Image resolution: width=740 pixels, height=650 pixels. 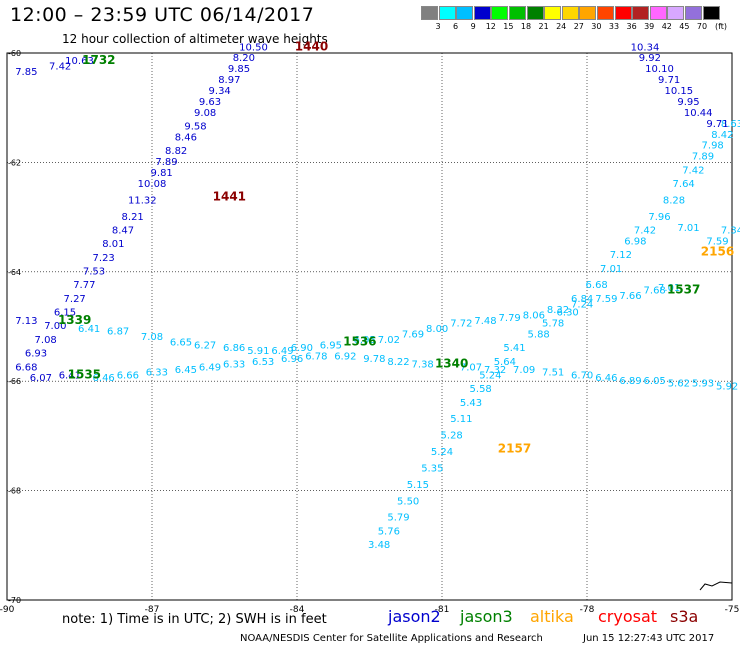 What do you see at coordinates (553, 373) in the screenshot?
I see `wave-height-value: 7.51` at bounding box center [553, 373].